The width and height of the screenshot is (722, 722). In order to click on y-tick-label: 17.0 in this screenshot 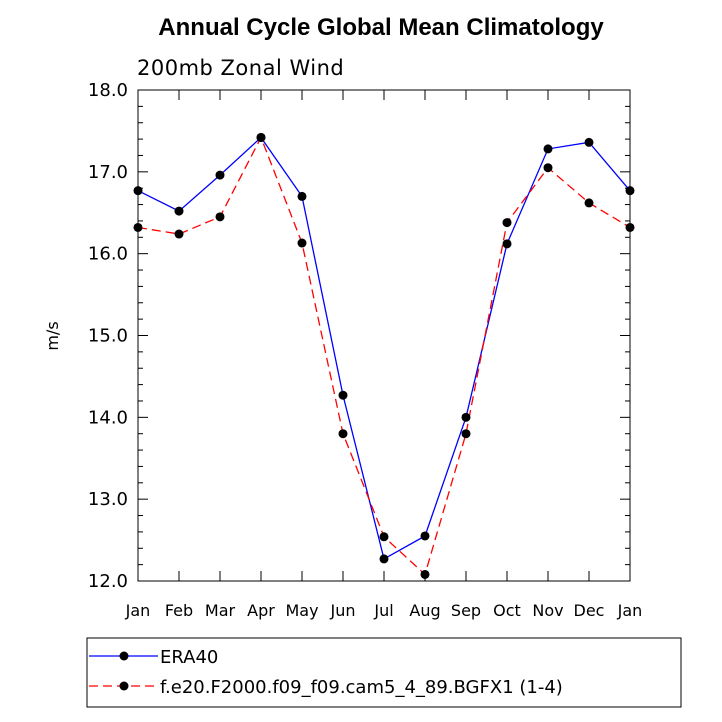, I will do `click(108, 172)`.